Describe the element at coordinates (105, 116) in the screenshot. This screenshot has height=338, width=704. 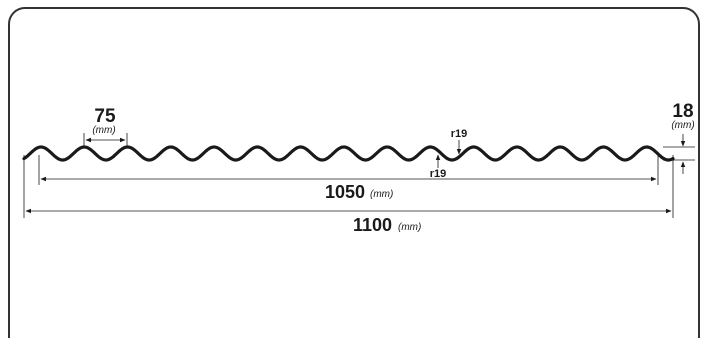
I see `pitch-value: 75` at that location.